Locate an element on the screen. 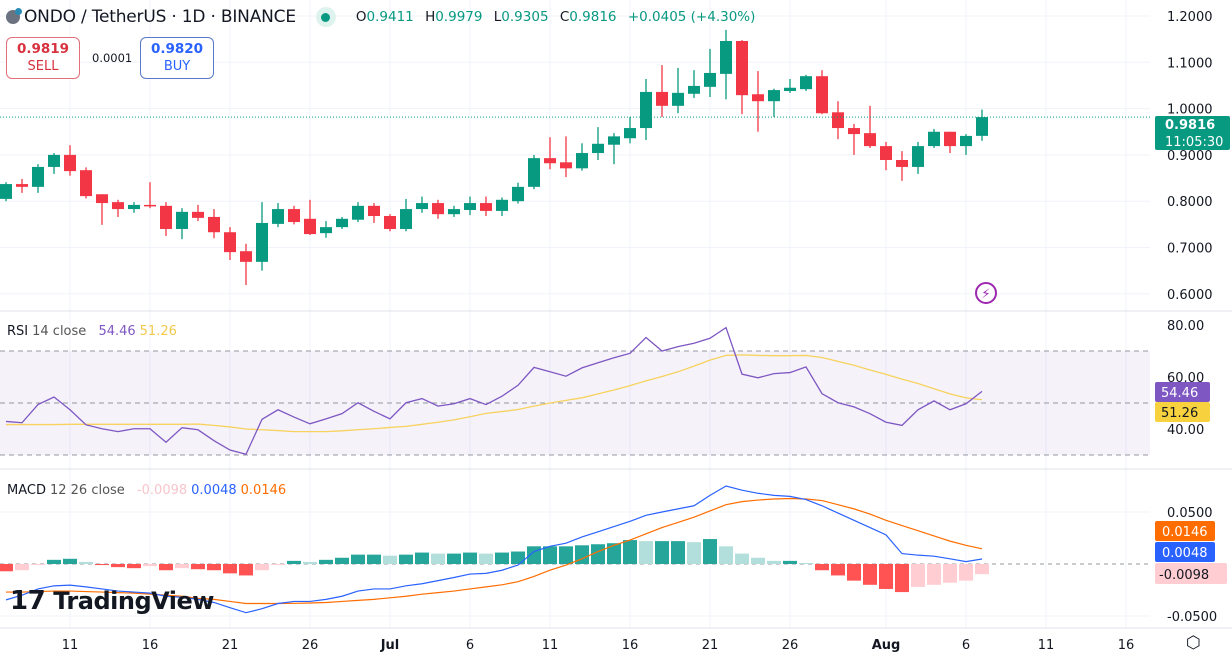 This screenshot has width=1232, height=660. low-value: 0.9305 is located at coordinates (525, 17).